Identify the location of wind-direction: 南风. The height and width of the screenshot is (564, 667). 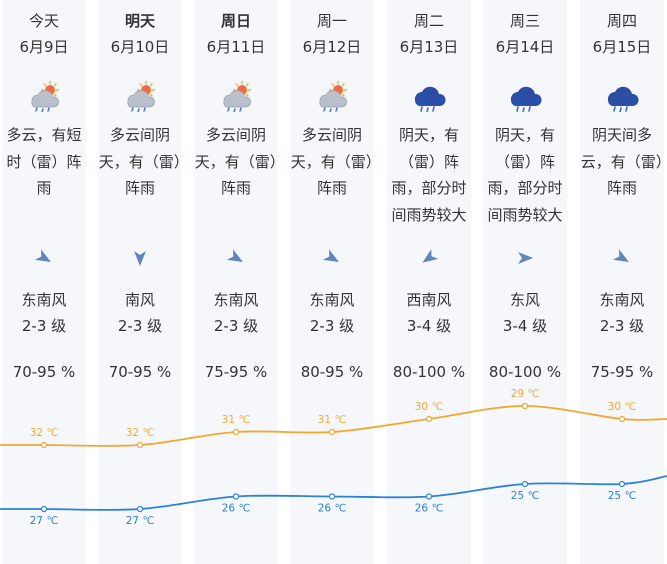
(139, 300).